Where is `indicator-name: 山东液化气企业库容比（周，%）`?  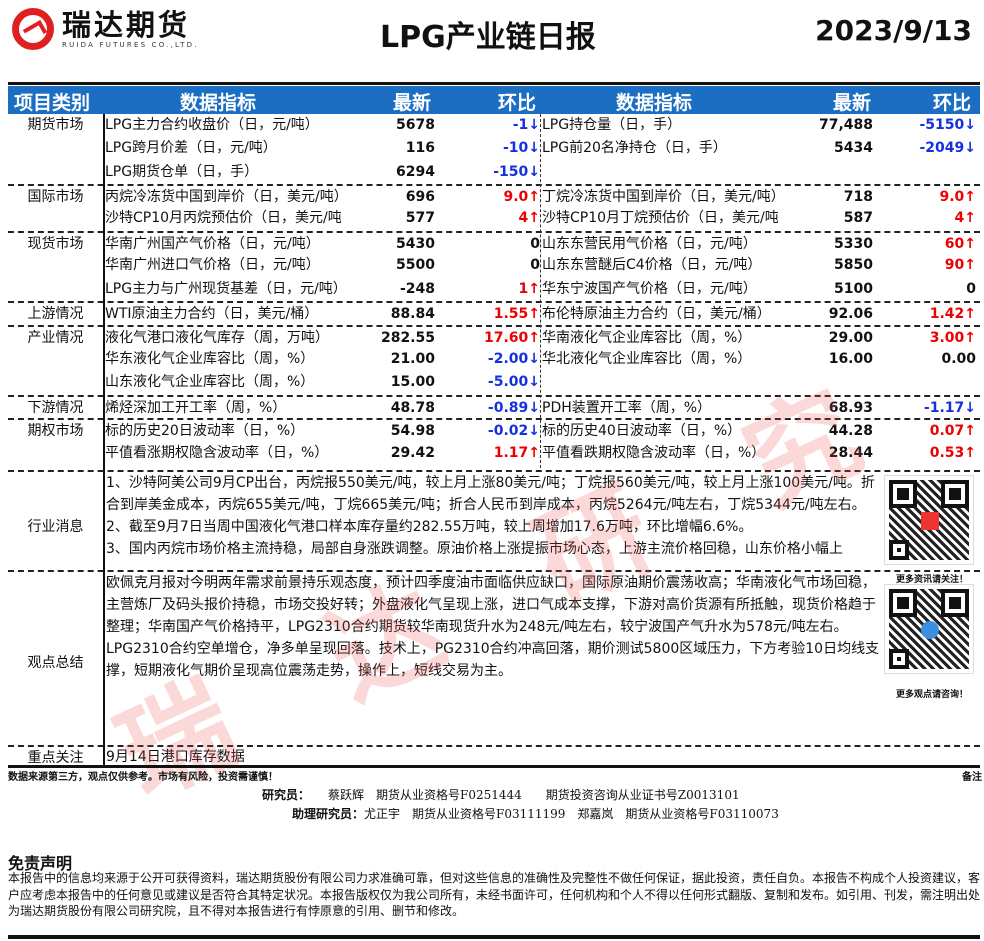
indicator-name: 山东液化气企业库容比（周，%） is located at coordinates (210, 382).